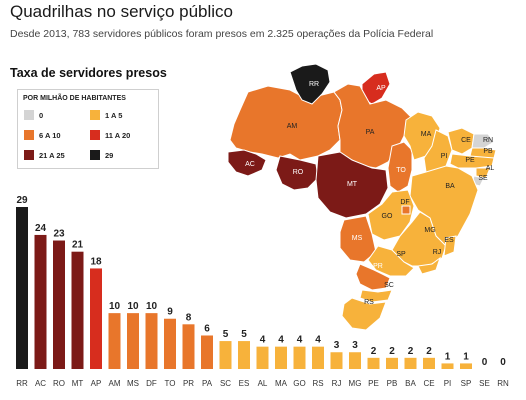 The width and height of the screenshot is (526, 400). I want to click on map-label-go: GO, so click(387, 216).